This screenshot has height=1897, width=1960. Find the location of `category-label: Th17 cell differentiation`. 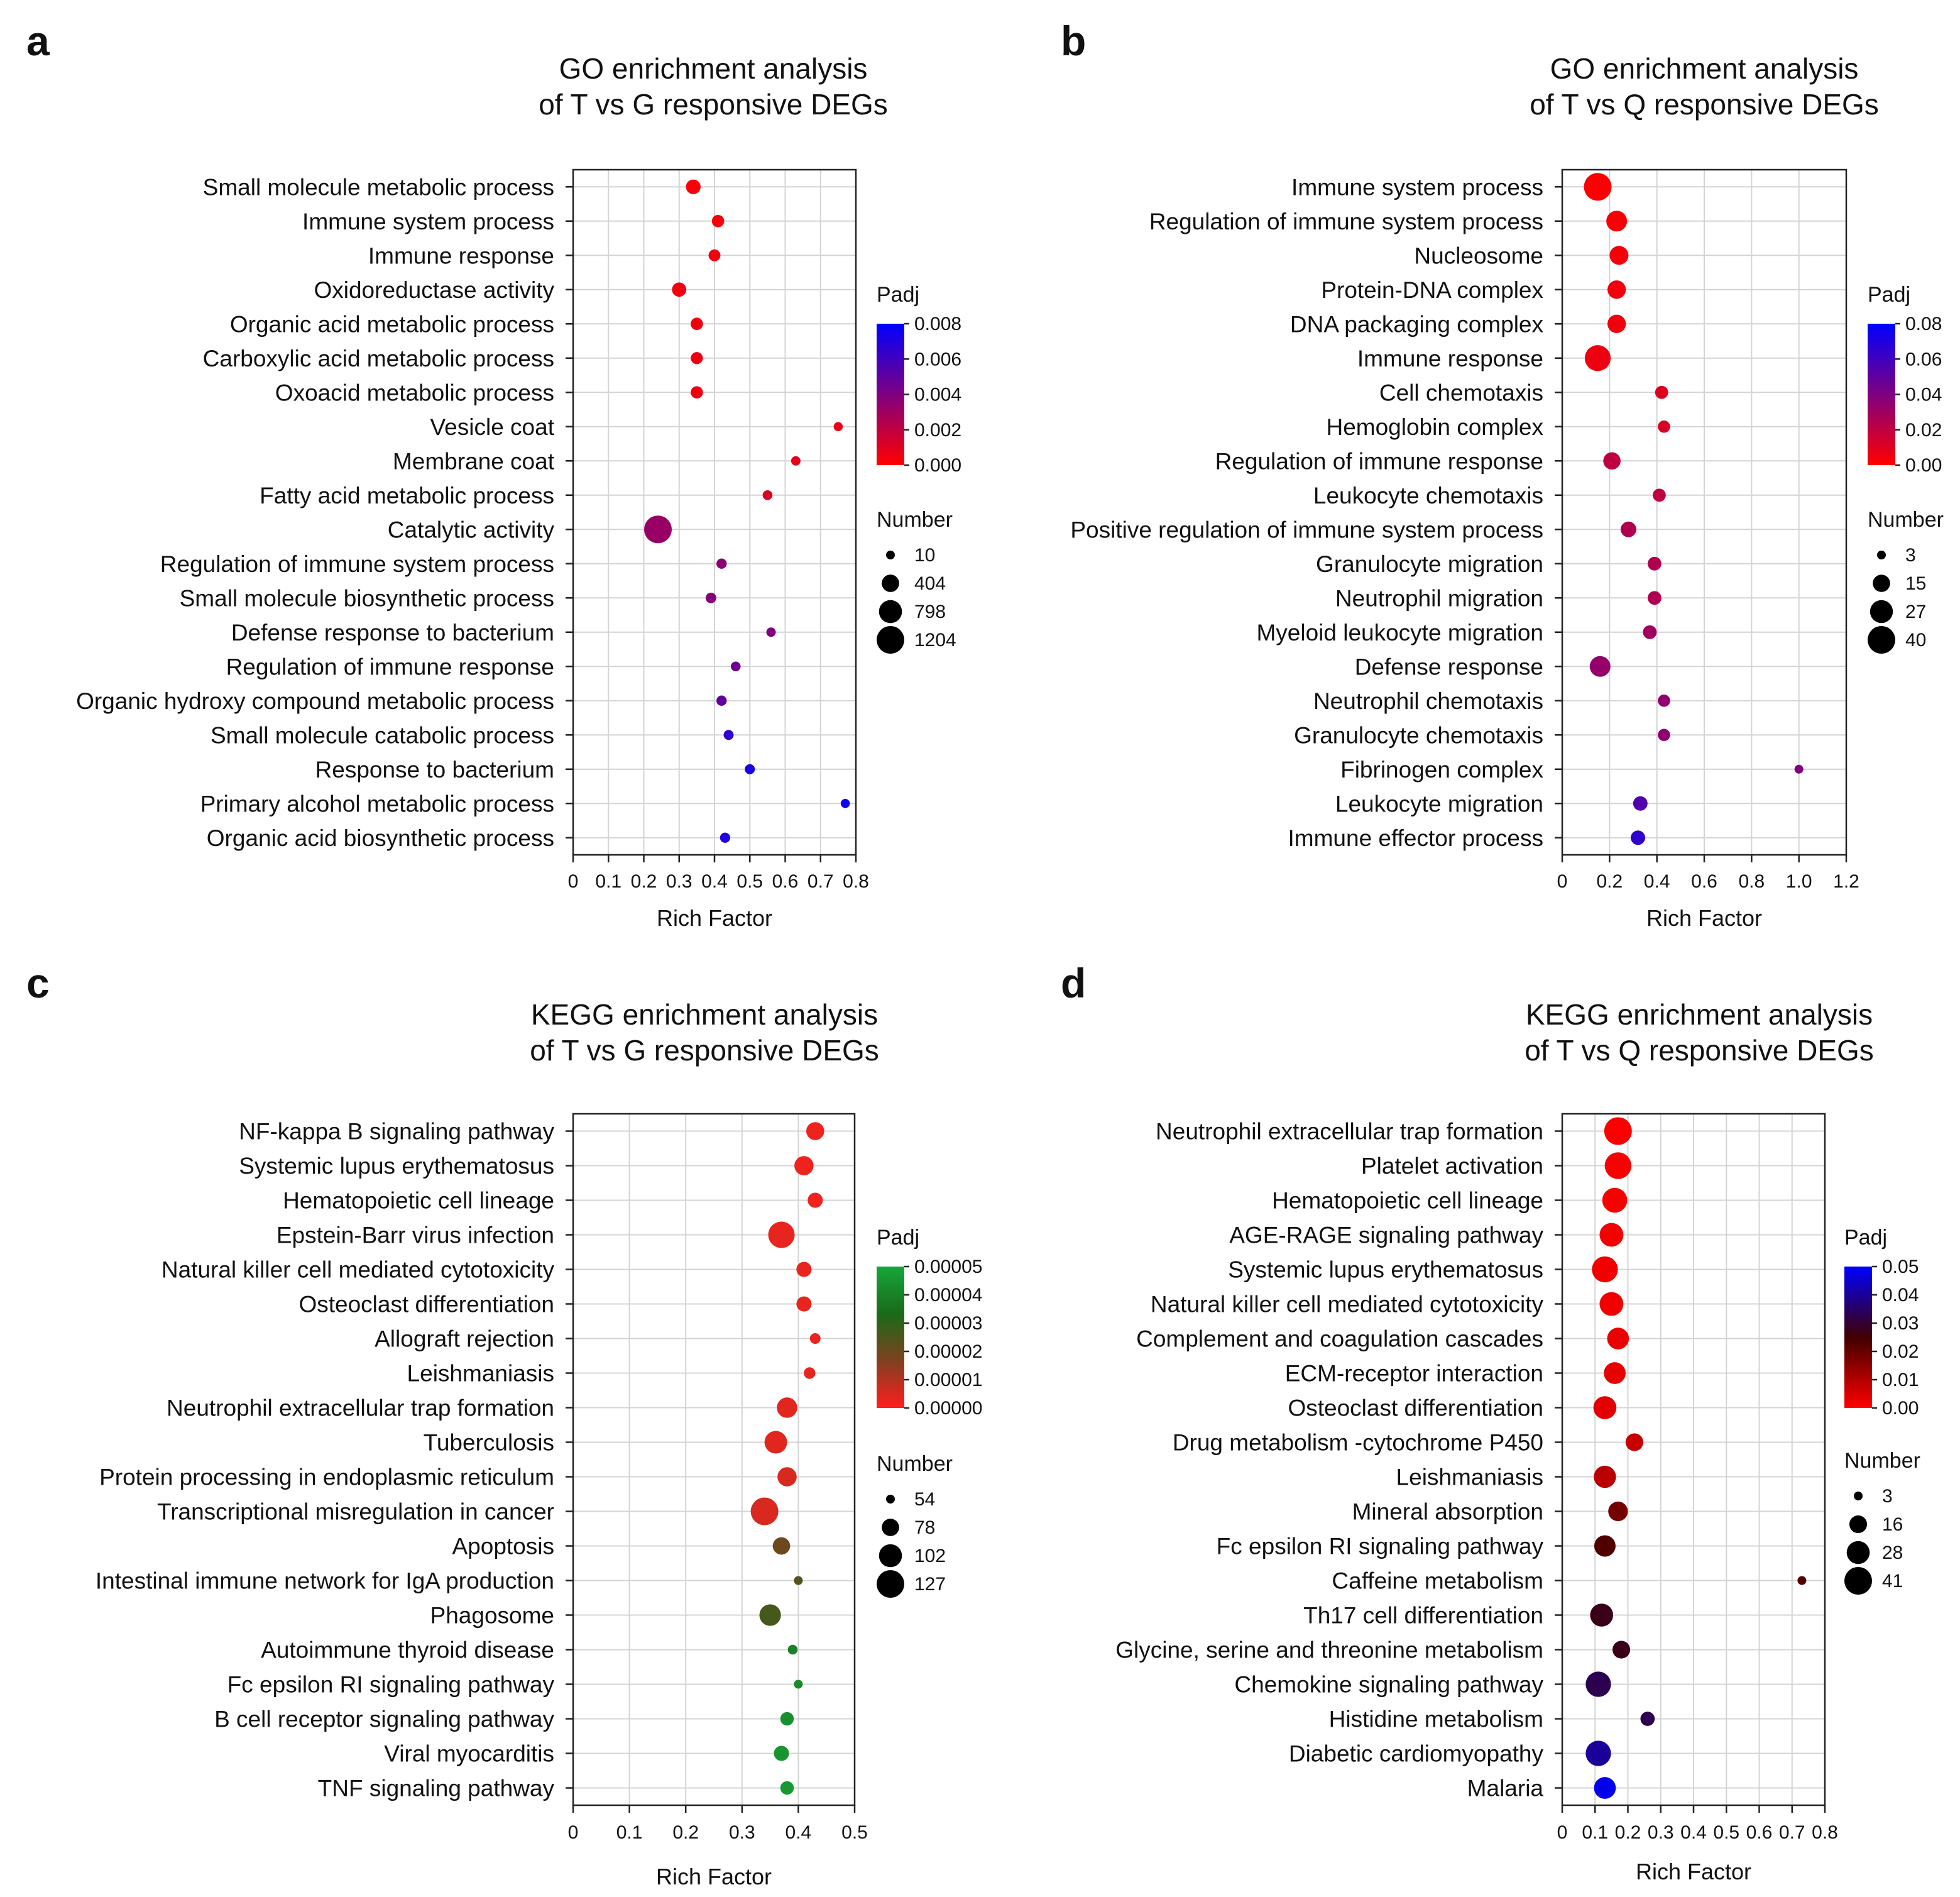

category-label: Th17 cell differentiation is located at coordinates (1423, 1616).